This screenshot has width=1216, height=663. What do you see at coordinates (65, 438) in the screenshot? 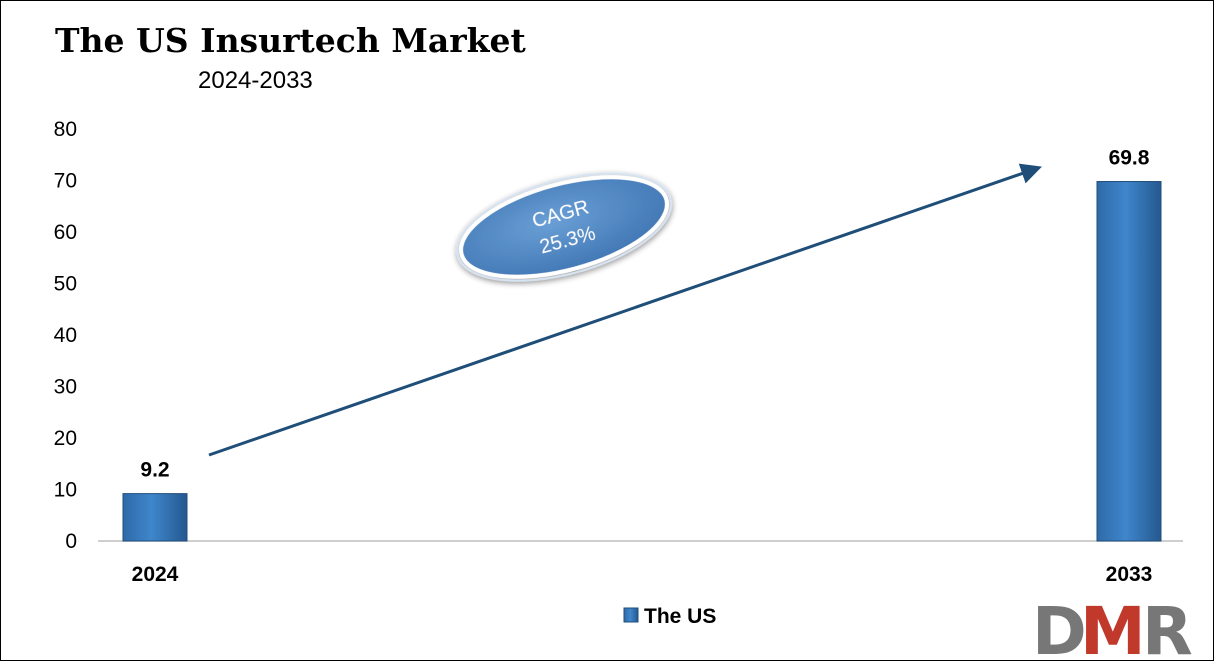
I see `y-tick-label: 20` at bounding box center [65, 438].